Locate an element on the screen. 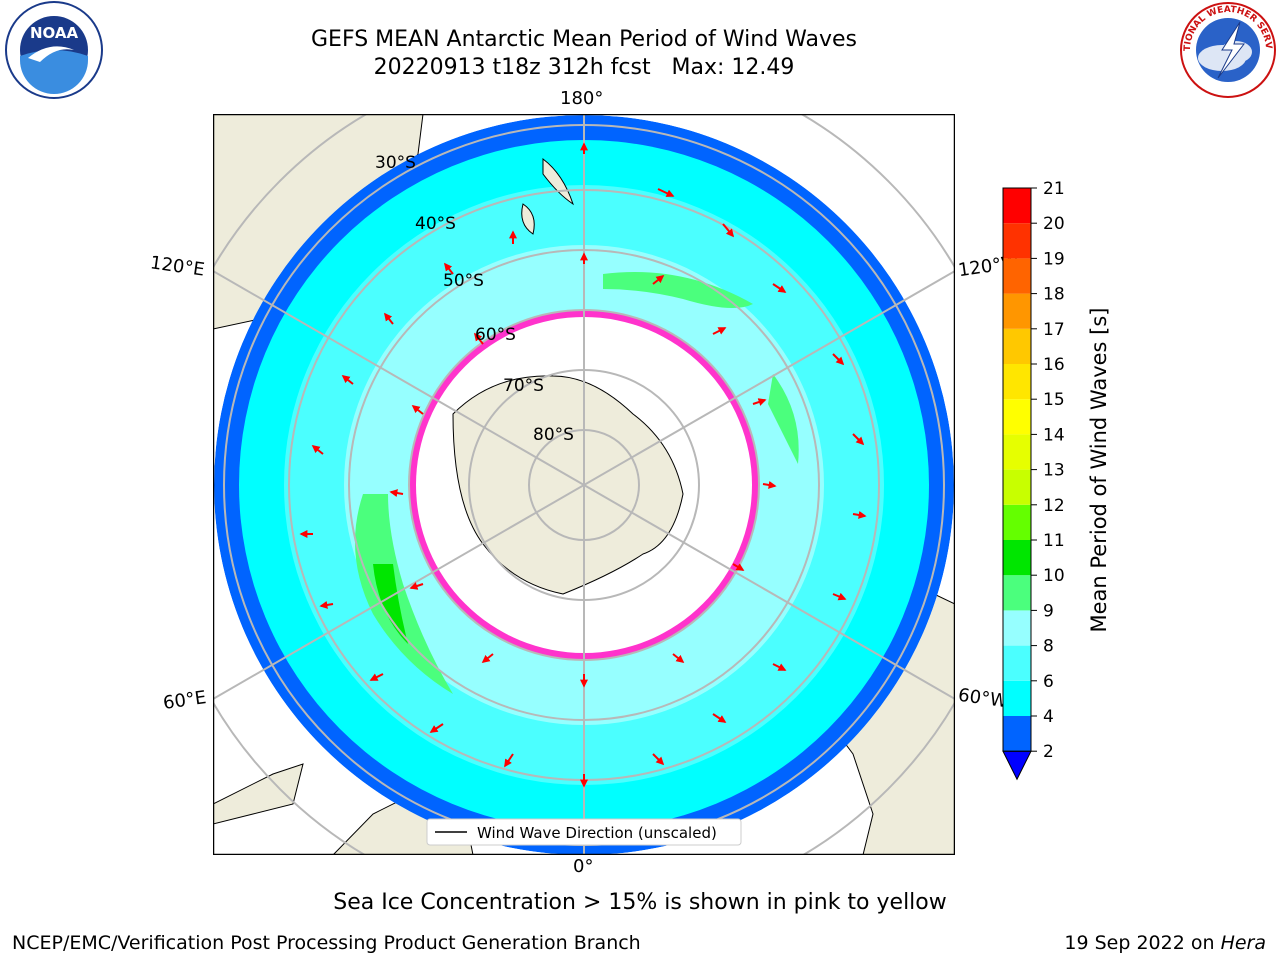  colorbar-tick-label: 11 is located at coordinates (1054, 541).